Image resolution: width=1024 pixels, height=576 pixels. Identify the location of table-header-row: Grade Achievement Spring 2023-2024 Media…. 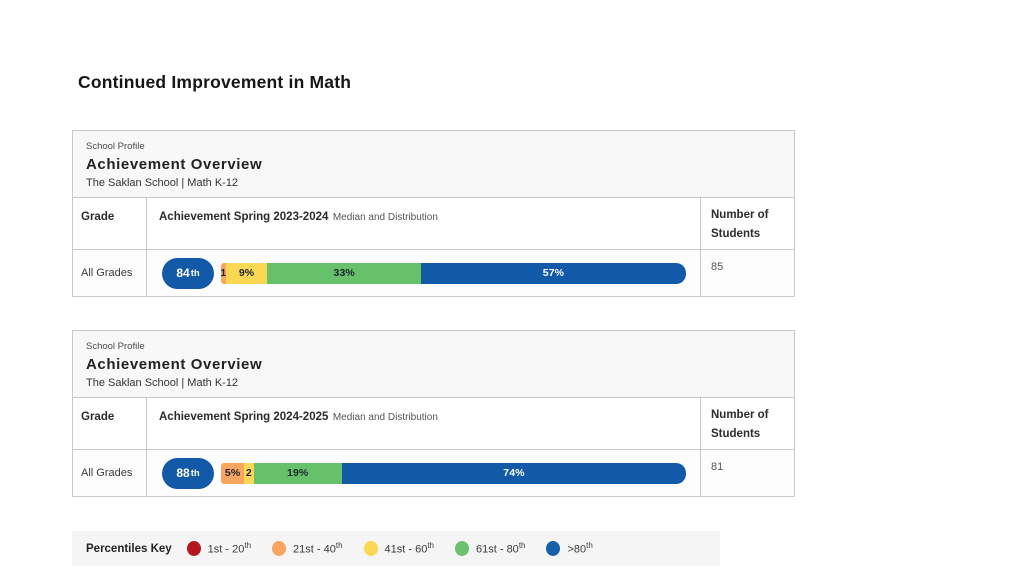
(433, 224).